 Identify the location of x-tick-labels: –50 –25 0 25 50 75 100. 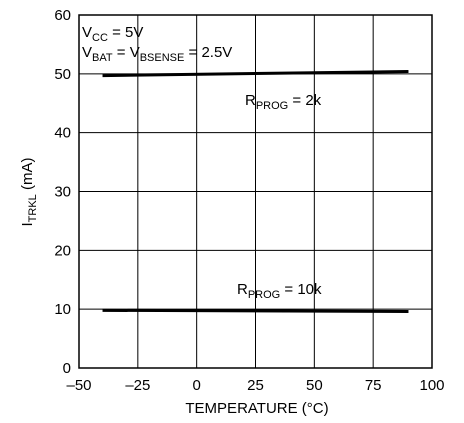
(255, 385).